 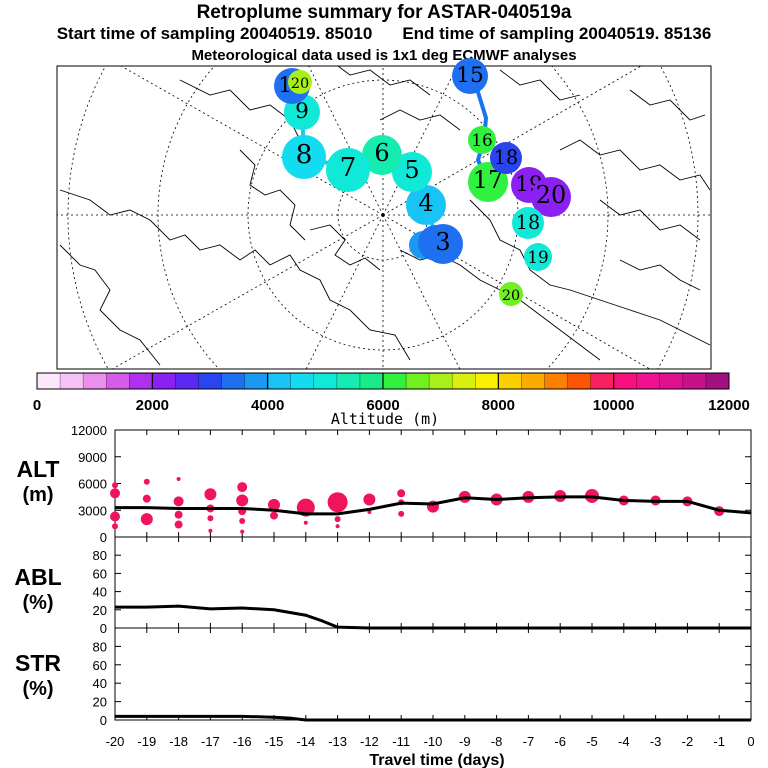 I want to click on x-tick-label: -16, so click(x=242, y=741).